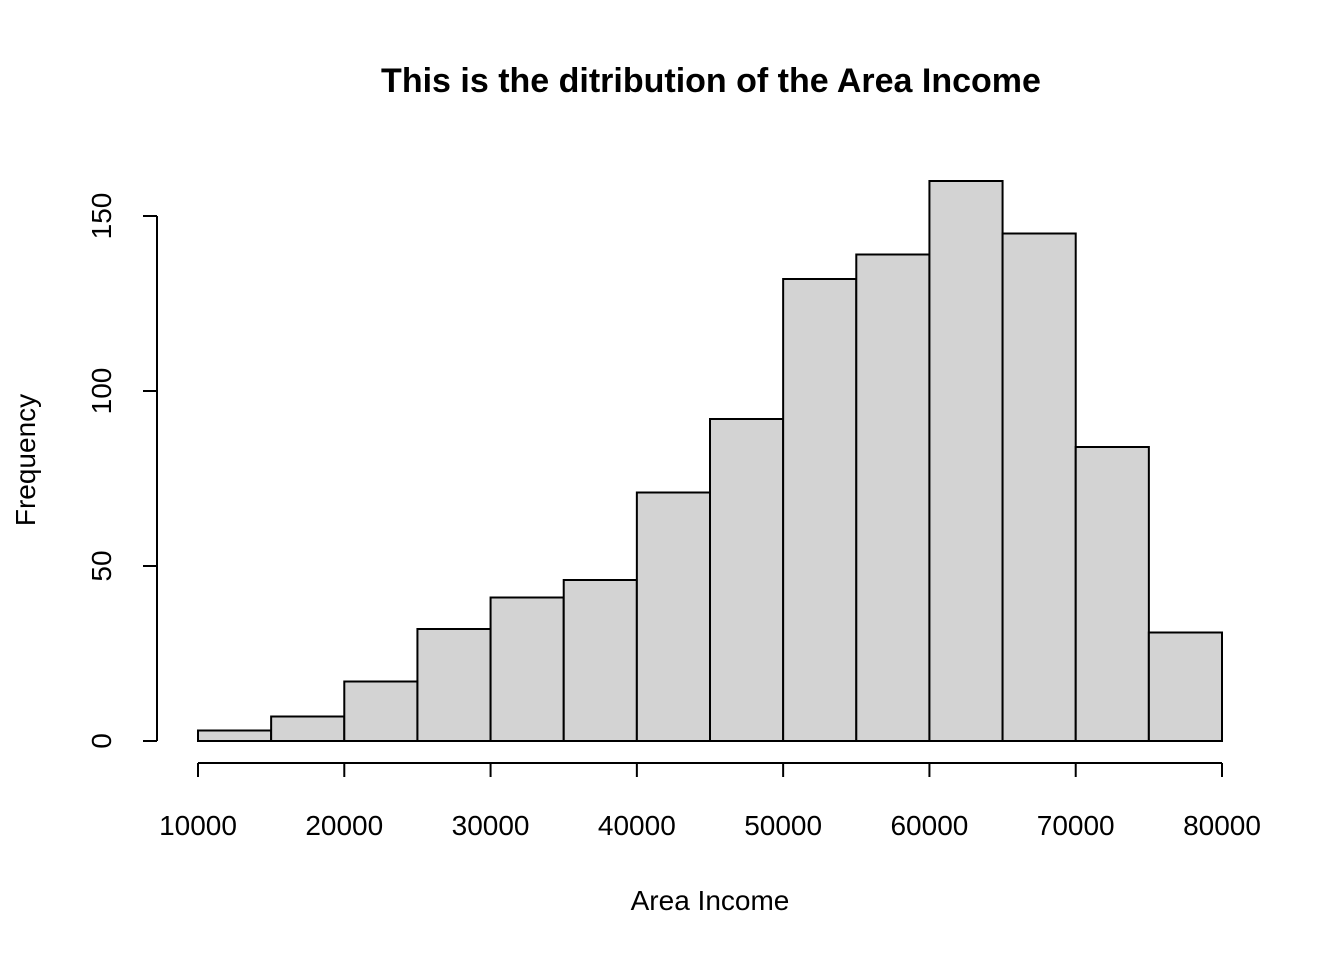 This screenshot has width=1344, height=960. I want to click on y-tick-label: 100, so click(101, 391).